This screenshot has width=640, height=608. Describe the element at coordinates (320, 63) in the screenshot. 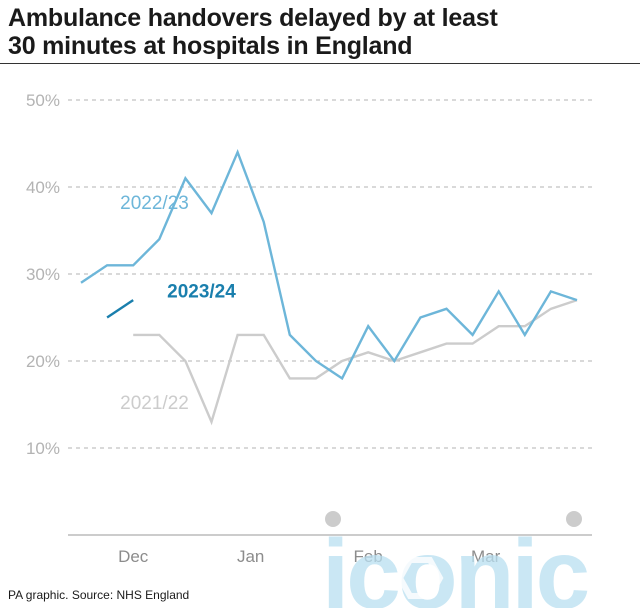

I see `title-divider` at that location.